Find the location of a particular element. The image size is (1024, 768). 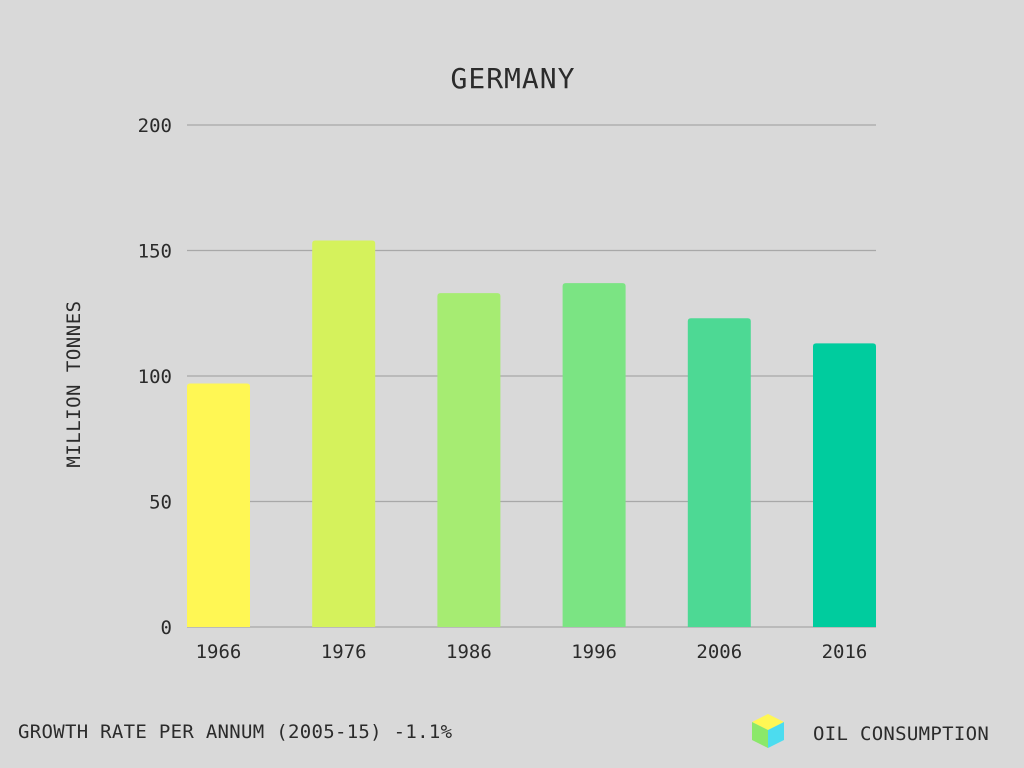

y-tick-label: 200 is located at coordinates (155, 126).